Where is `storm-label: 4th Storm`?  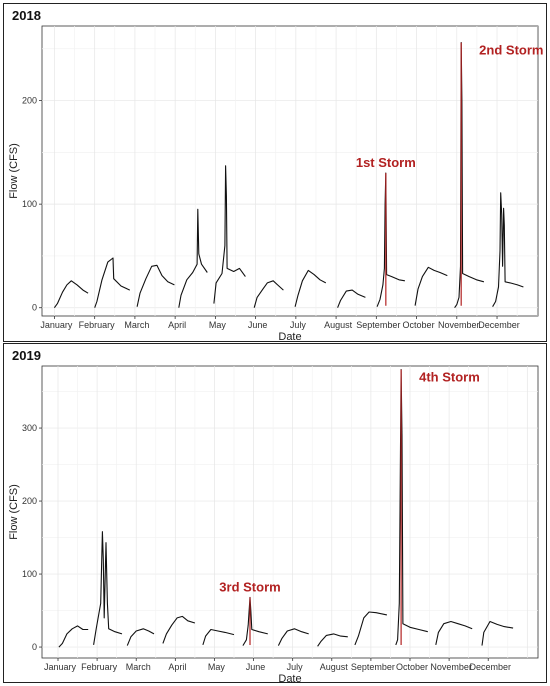 storm-label: 4th Storm is located at coordinates (449, 377).